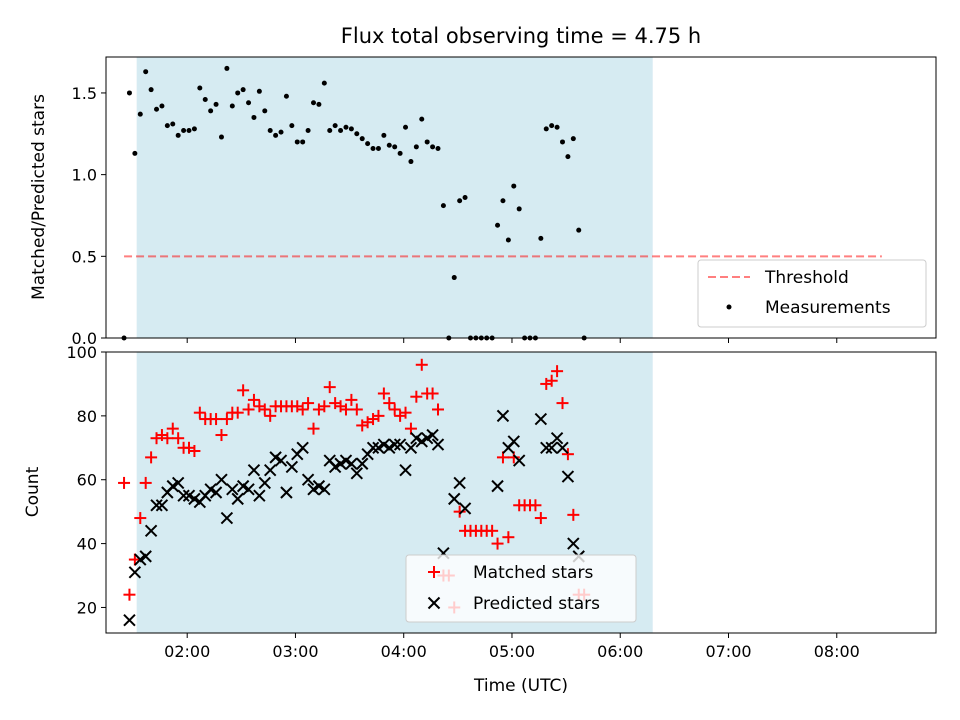 Image resolution: width=960 pixels, height=720 pixels. What do you see at coordinates (354, 518) in the screenshot?
I see `predicted-stars-points` at bounding box center [354, 518].